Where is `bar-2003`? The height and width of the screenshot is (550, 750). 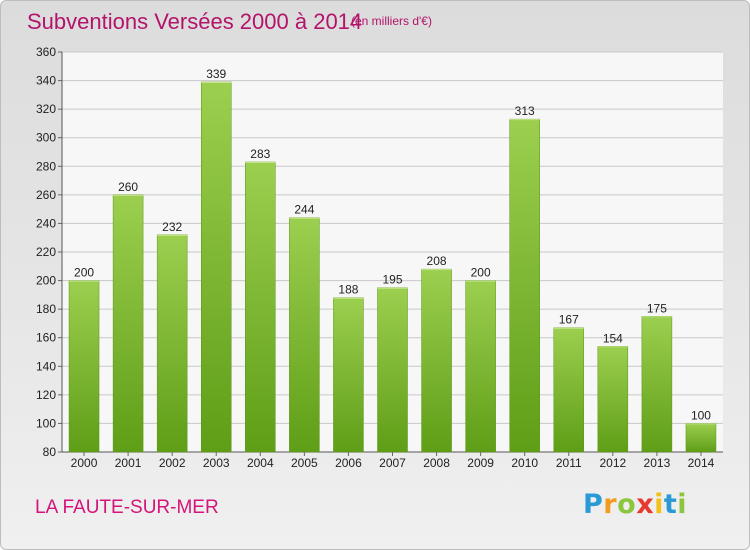
bar-2003 is located at coordinates (216, 267).